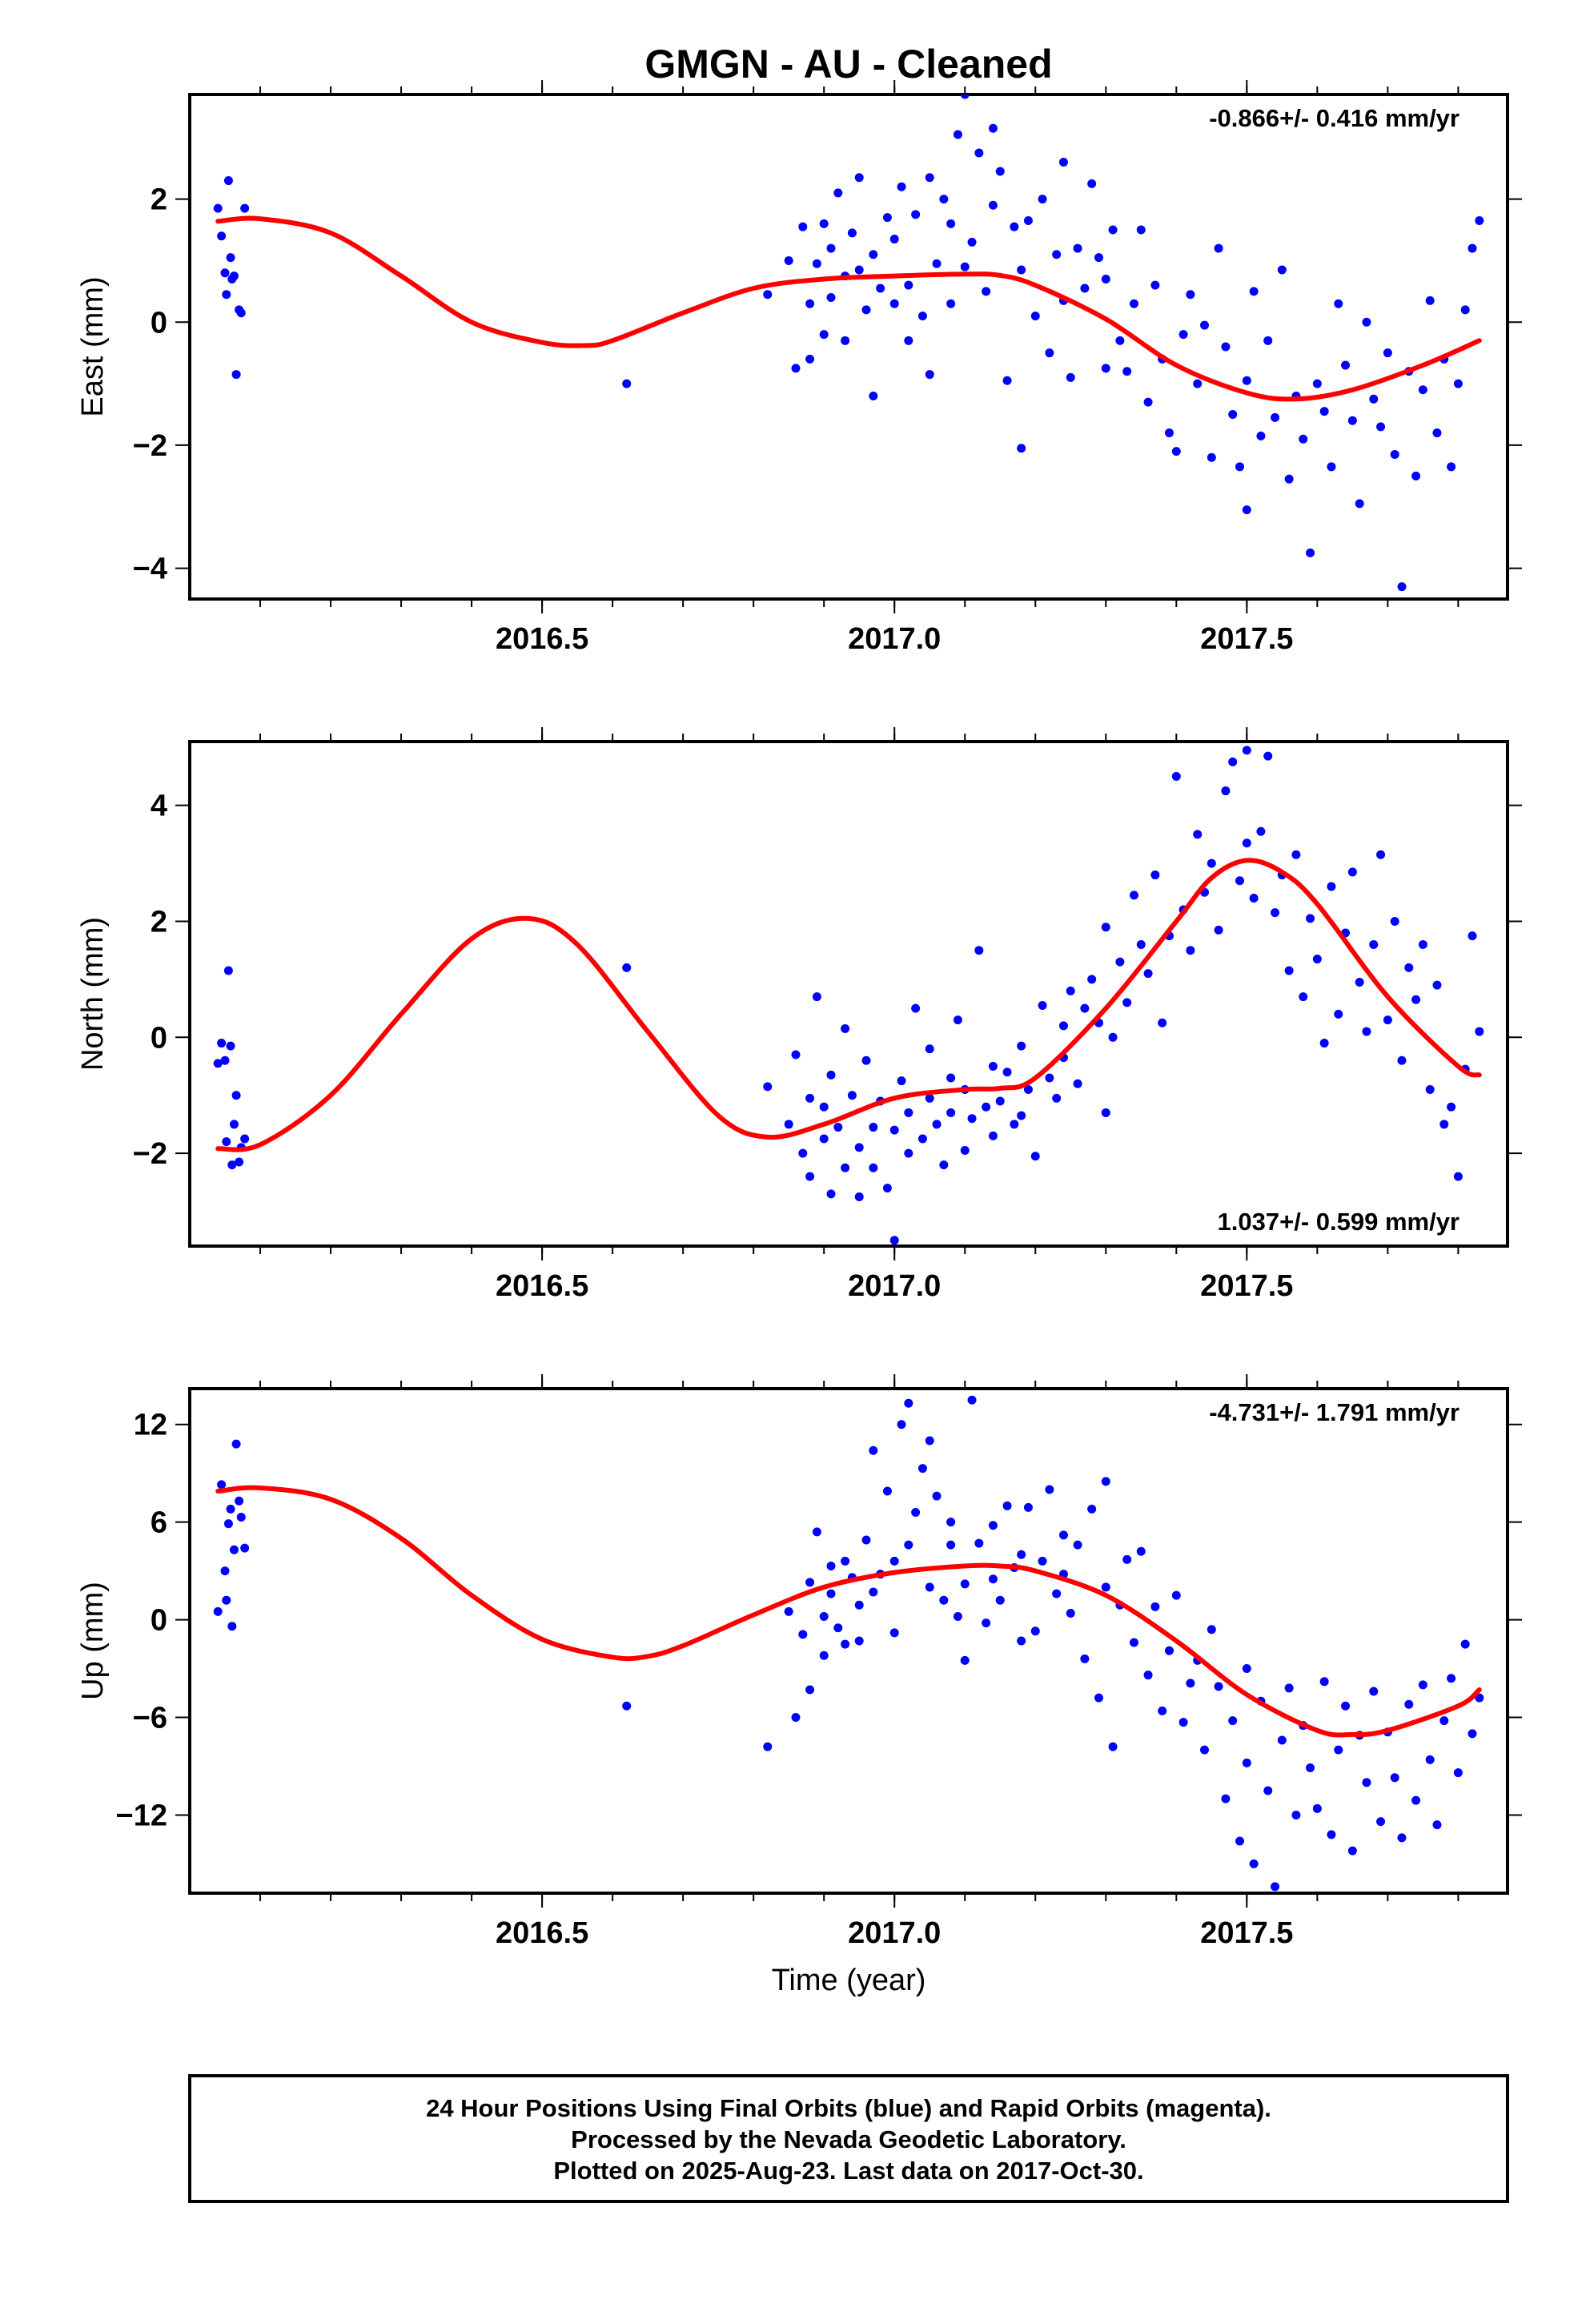  Describe the element at coordinates (159, 1621) in the screenshot. I see `up-y-tick-label: 0` at that location.